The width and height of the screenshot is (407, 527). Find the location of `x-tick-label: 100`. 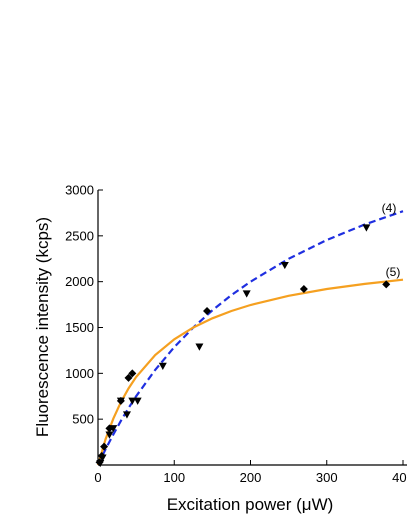

x-tick-label: 100 is located at coordinates (174, 477).